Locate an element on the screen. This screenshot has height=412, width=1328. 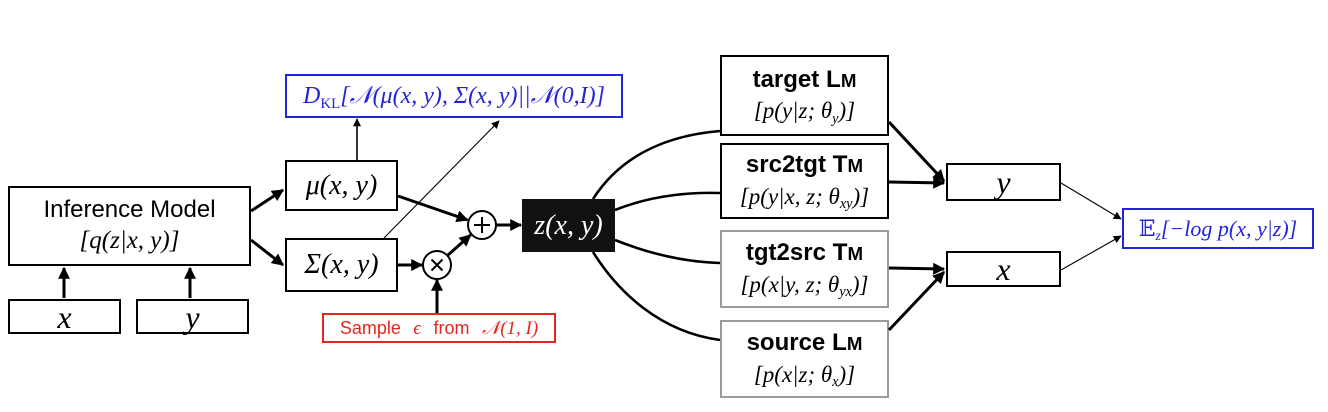
model-name: src2tgt is located at coordinates (785, 165).